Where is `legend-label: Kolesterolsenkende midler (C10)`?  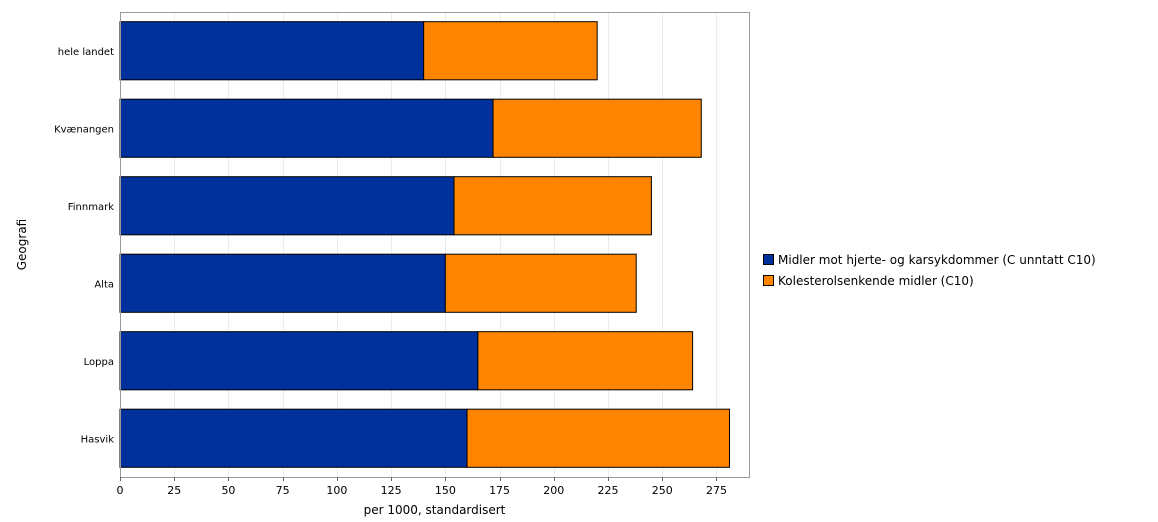 legend-label: Kolesterolsenkende midler (C10) is located at coordinates (876, 280).